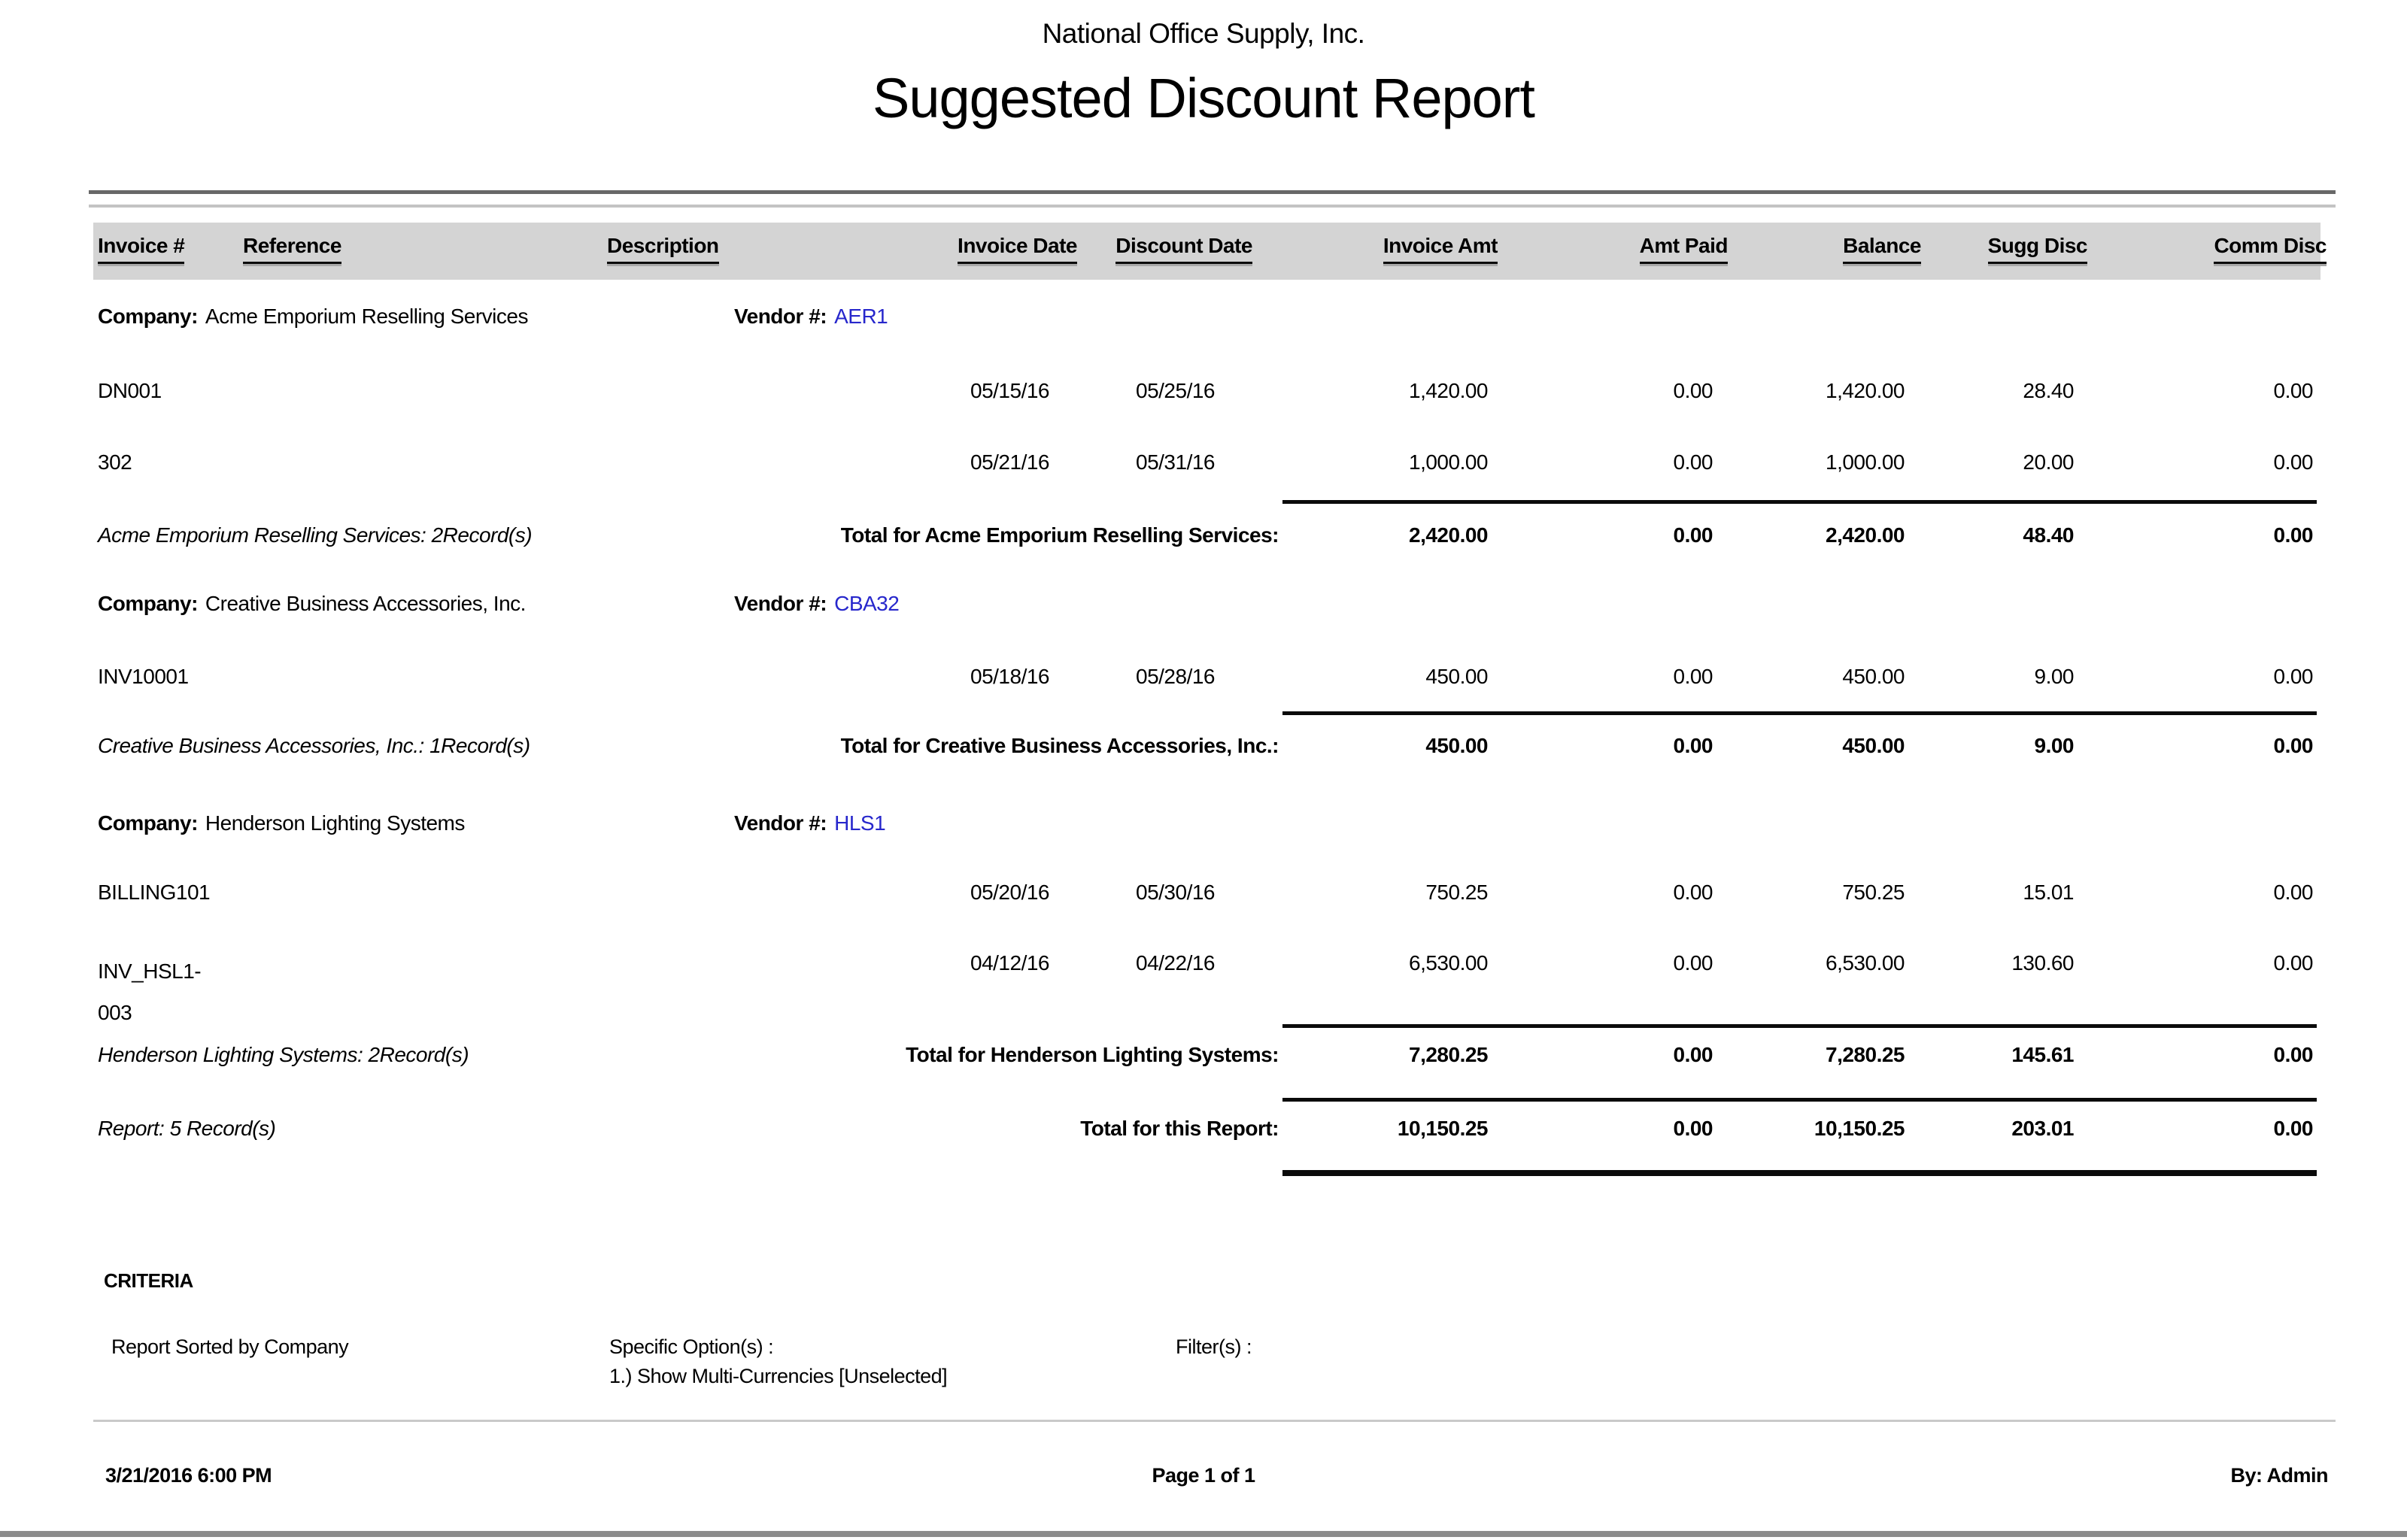 This screenshot has width=2407, height=1540. I want to click on footer-datetime: 3/21/2016 6:00 PM, so click(188, 1475).